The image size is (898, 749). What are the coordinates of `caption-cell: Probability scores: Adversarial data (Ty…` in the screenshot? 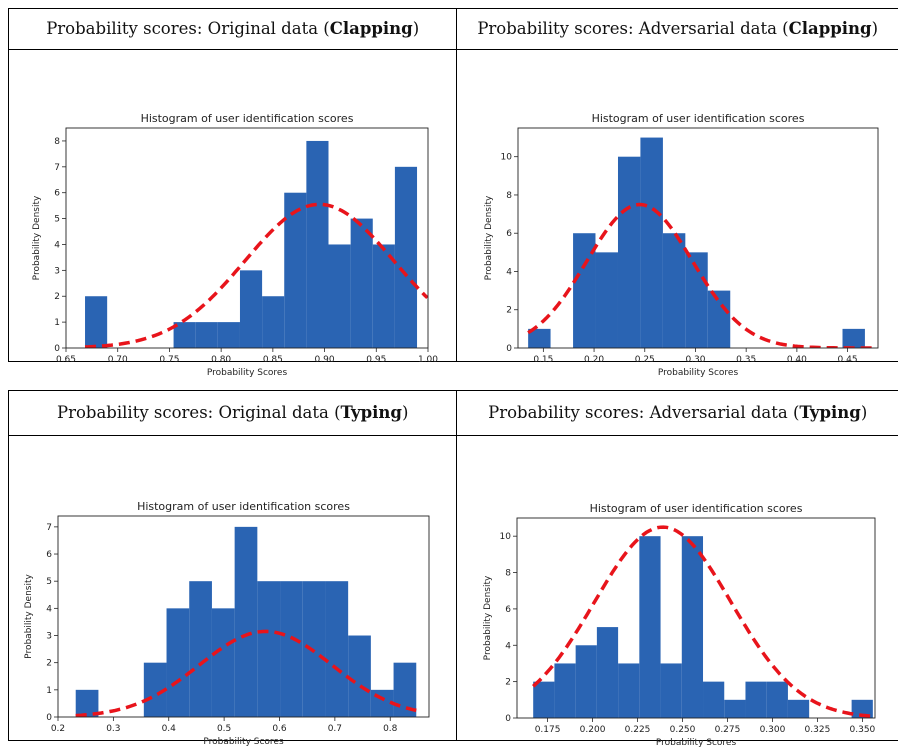 It's located at (677, 413).